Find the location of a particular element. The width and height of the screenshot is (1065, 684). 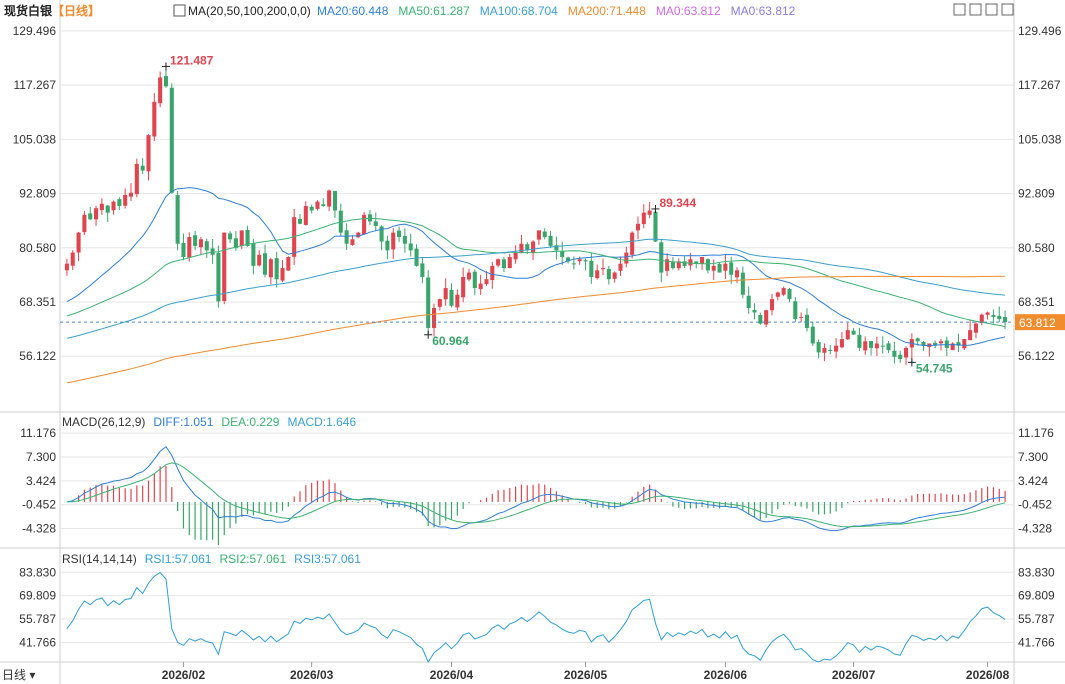

macd-dea-line is located at coordinates (536, 495).